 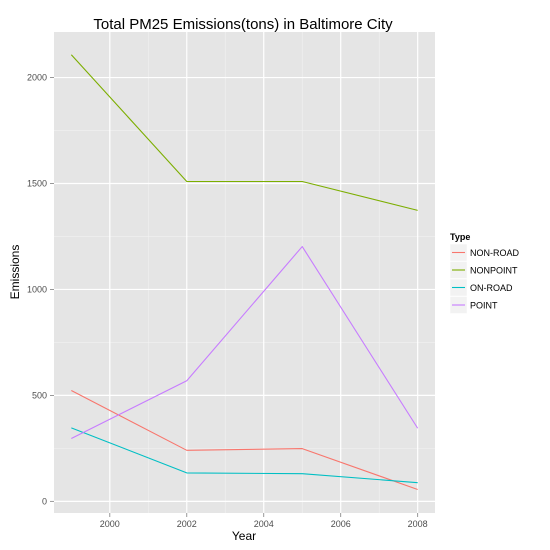 I want to click on series-line-non-road, so click(x=244, y=440).